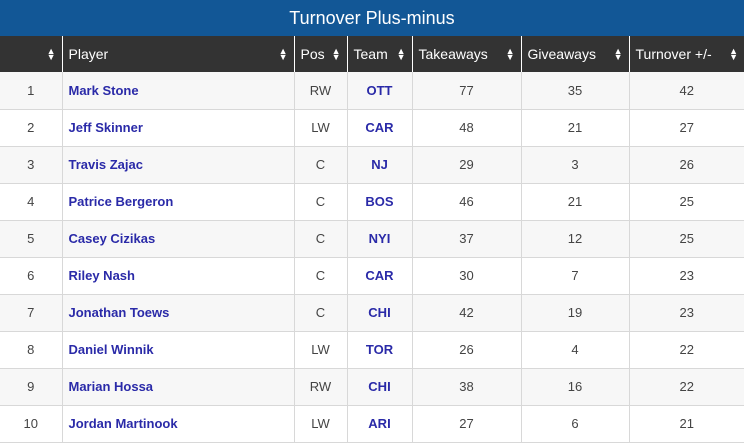 The width and height of the screenshot is (744, 443). I want to click on takeaways-cell: 29, so click(467, 165).